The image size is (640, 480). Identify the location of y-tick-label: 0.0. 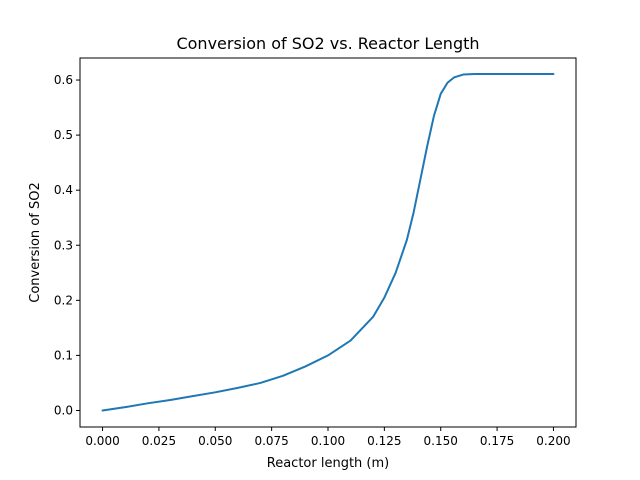
(63, 410).